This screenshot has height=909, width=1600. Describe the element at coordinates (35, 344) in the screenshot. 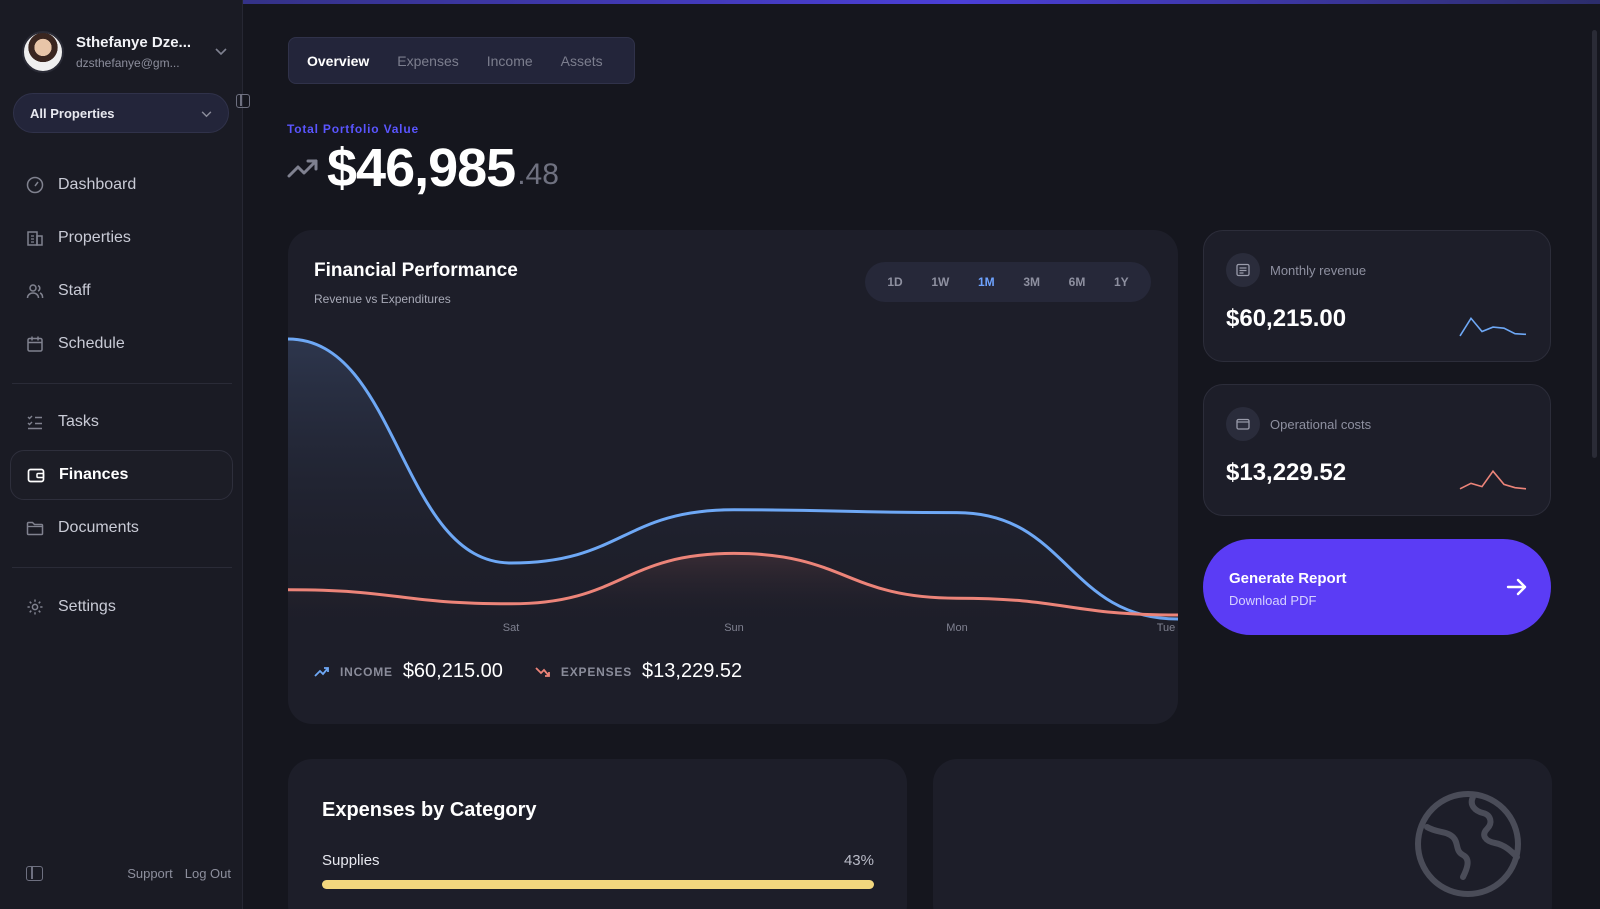

I see `calendar-icon` at that location.